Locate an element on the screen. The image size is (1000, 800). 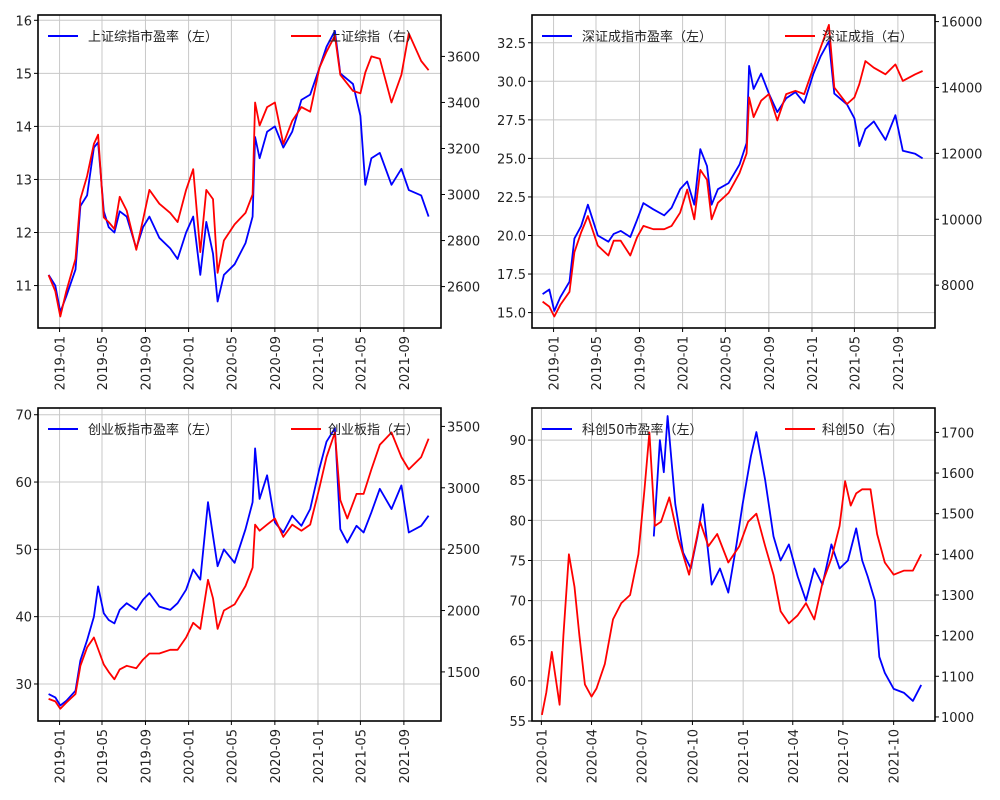
y-left-tick-label: 14 is located at coordinates (23, 127).